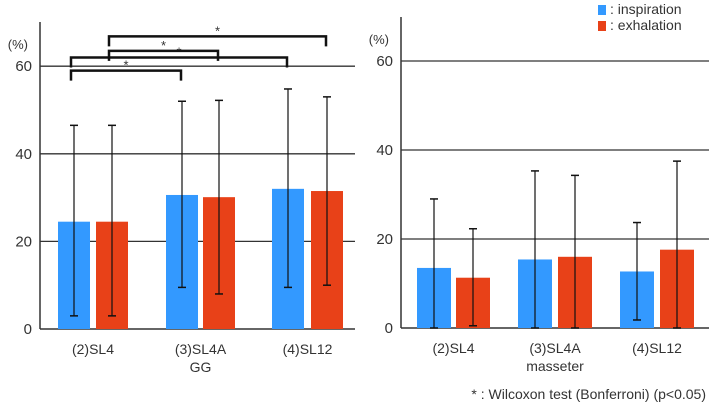 The width and height of the screenshot is (709, 407). Describe the element at coordinates (602, 10) in the screenshot. I see `inspiration-swatch` at that location.